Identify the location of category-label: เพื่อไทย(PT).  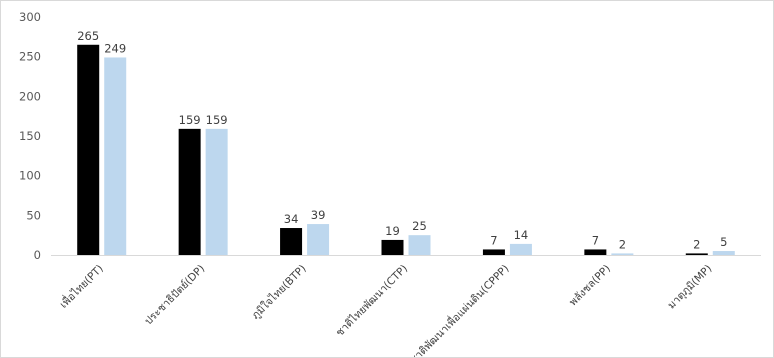
(81, 286).